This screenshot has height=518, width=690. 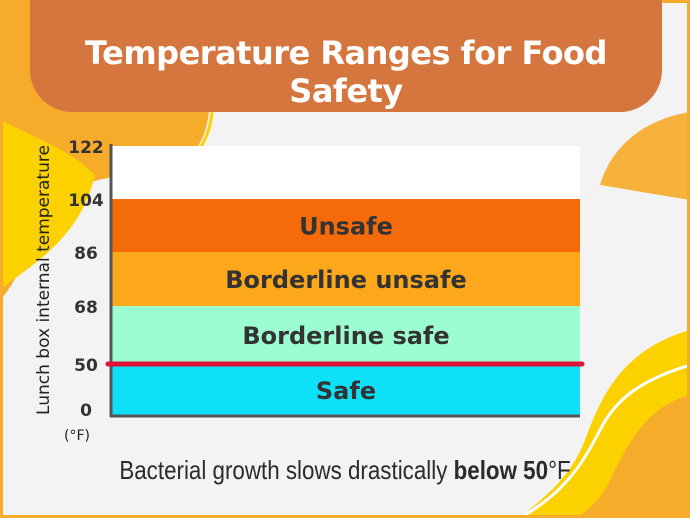 I want to click on y-tick-label: 86, so click(x=86, y=254).